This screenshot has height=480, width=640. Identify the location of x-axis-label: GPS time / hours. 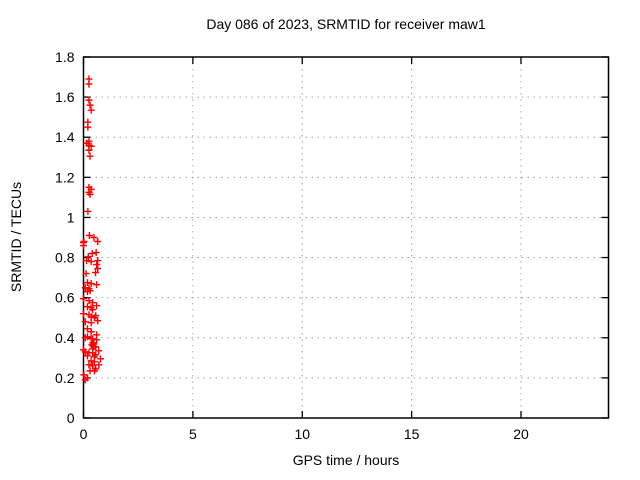
(346, 460).